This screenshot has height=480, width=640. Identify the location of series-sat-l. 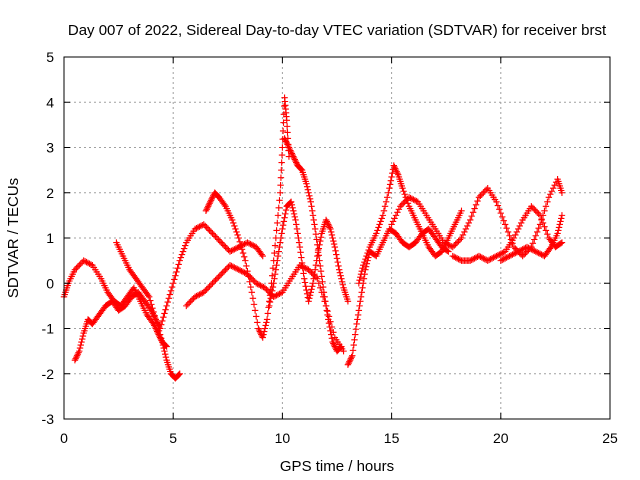
(507, 233).